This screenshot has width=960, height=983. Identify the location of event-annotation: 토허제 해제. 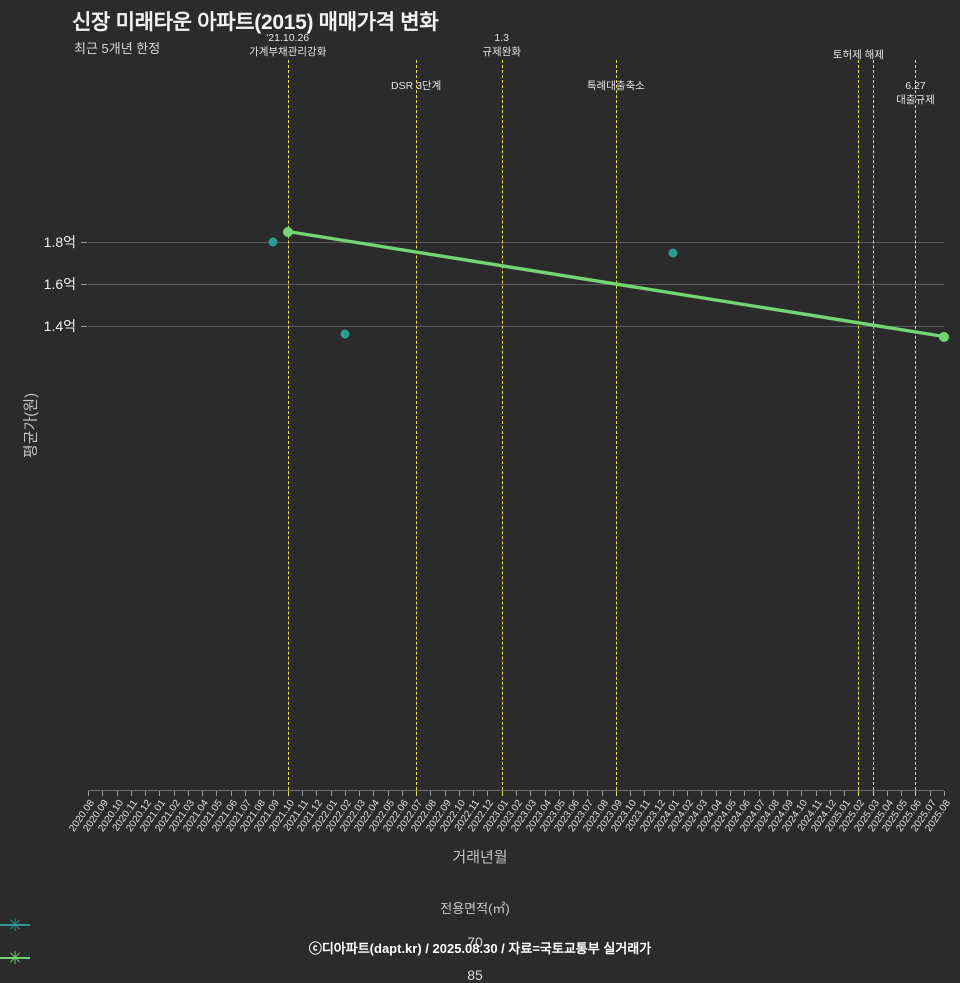
(858, 55).